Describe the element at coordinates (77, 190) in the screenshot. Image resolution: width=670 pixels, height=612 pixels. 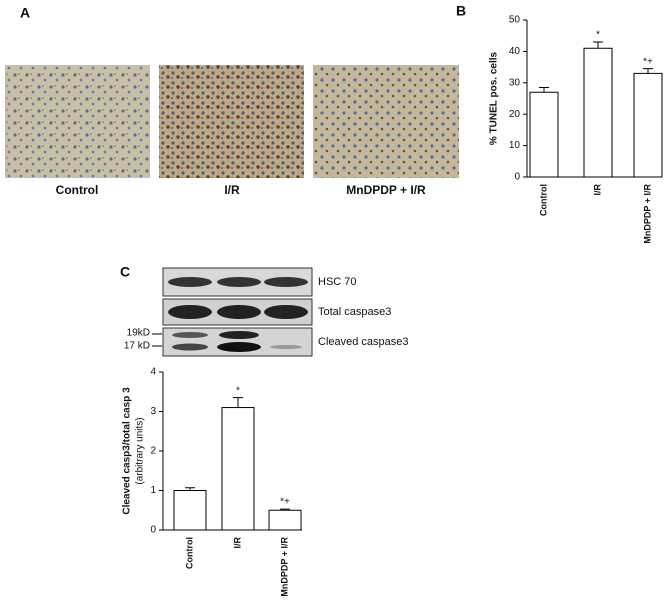
I see `image-caption: Control` at that location.